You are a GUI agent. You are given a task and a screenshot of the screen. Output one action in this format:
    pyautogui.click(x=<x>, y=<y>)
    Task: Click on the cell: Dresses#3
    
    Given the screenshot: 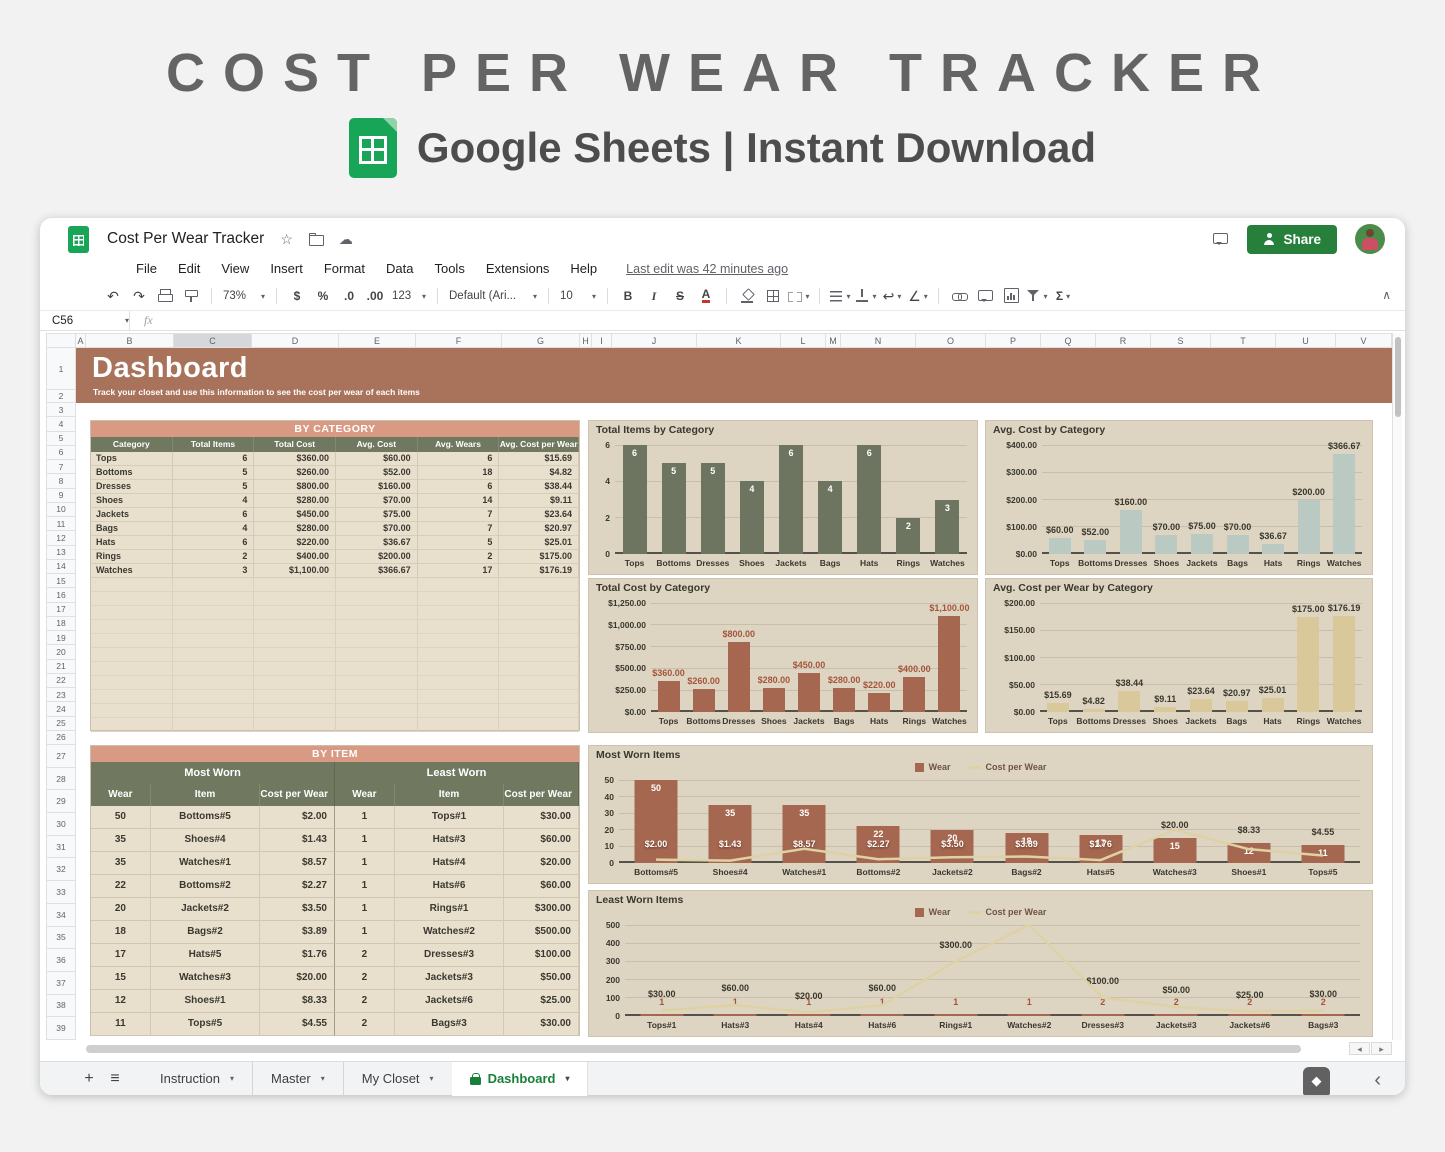 What is the action you would take?
    pyautogui.click(x=449, y=955)
    